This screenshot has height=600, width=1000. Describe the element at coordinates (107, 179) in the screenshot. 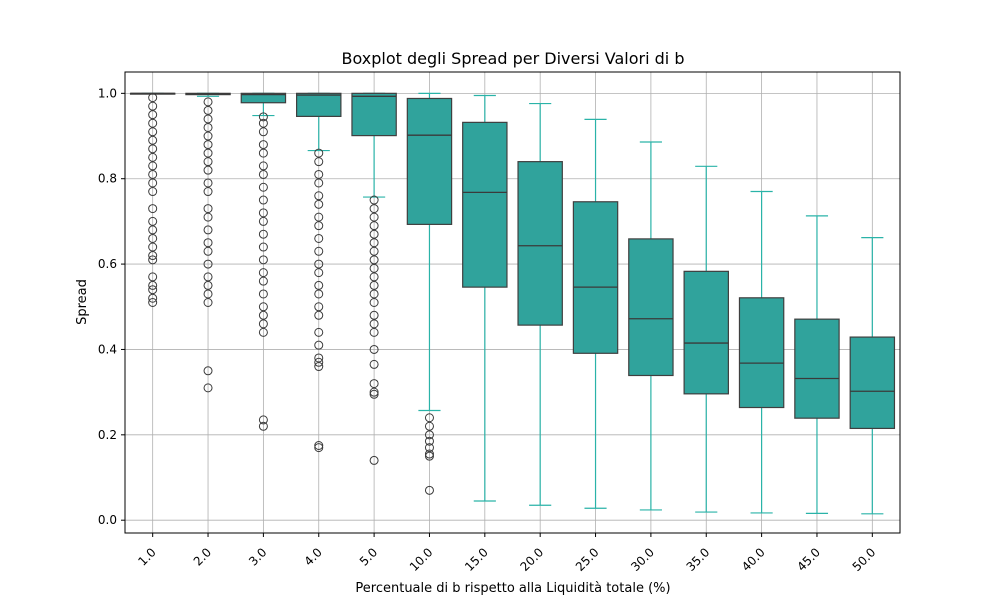

I see `y-tick-label: 0.8` at that location.